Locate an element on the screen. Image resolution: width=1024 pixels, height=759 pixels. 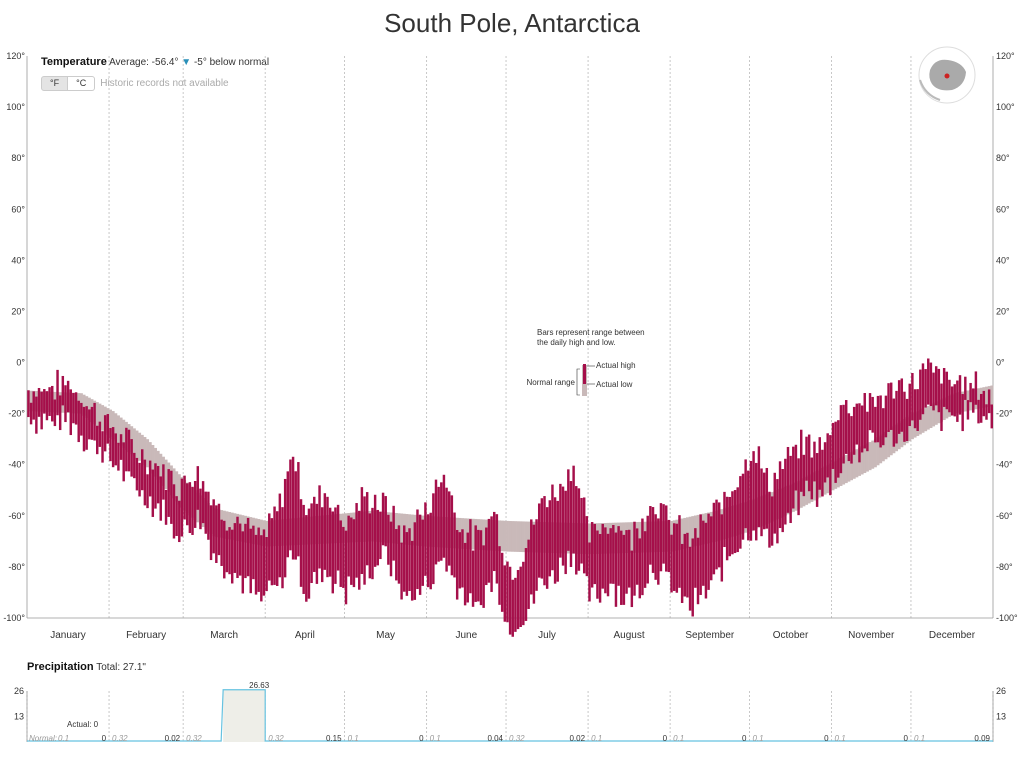
unit-toggle: °F °C Historic records not available is located at coordinates (135, 83).